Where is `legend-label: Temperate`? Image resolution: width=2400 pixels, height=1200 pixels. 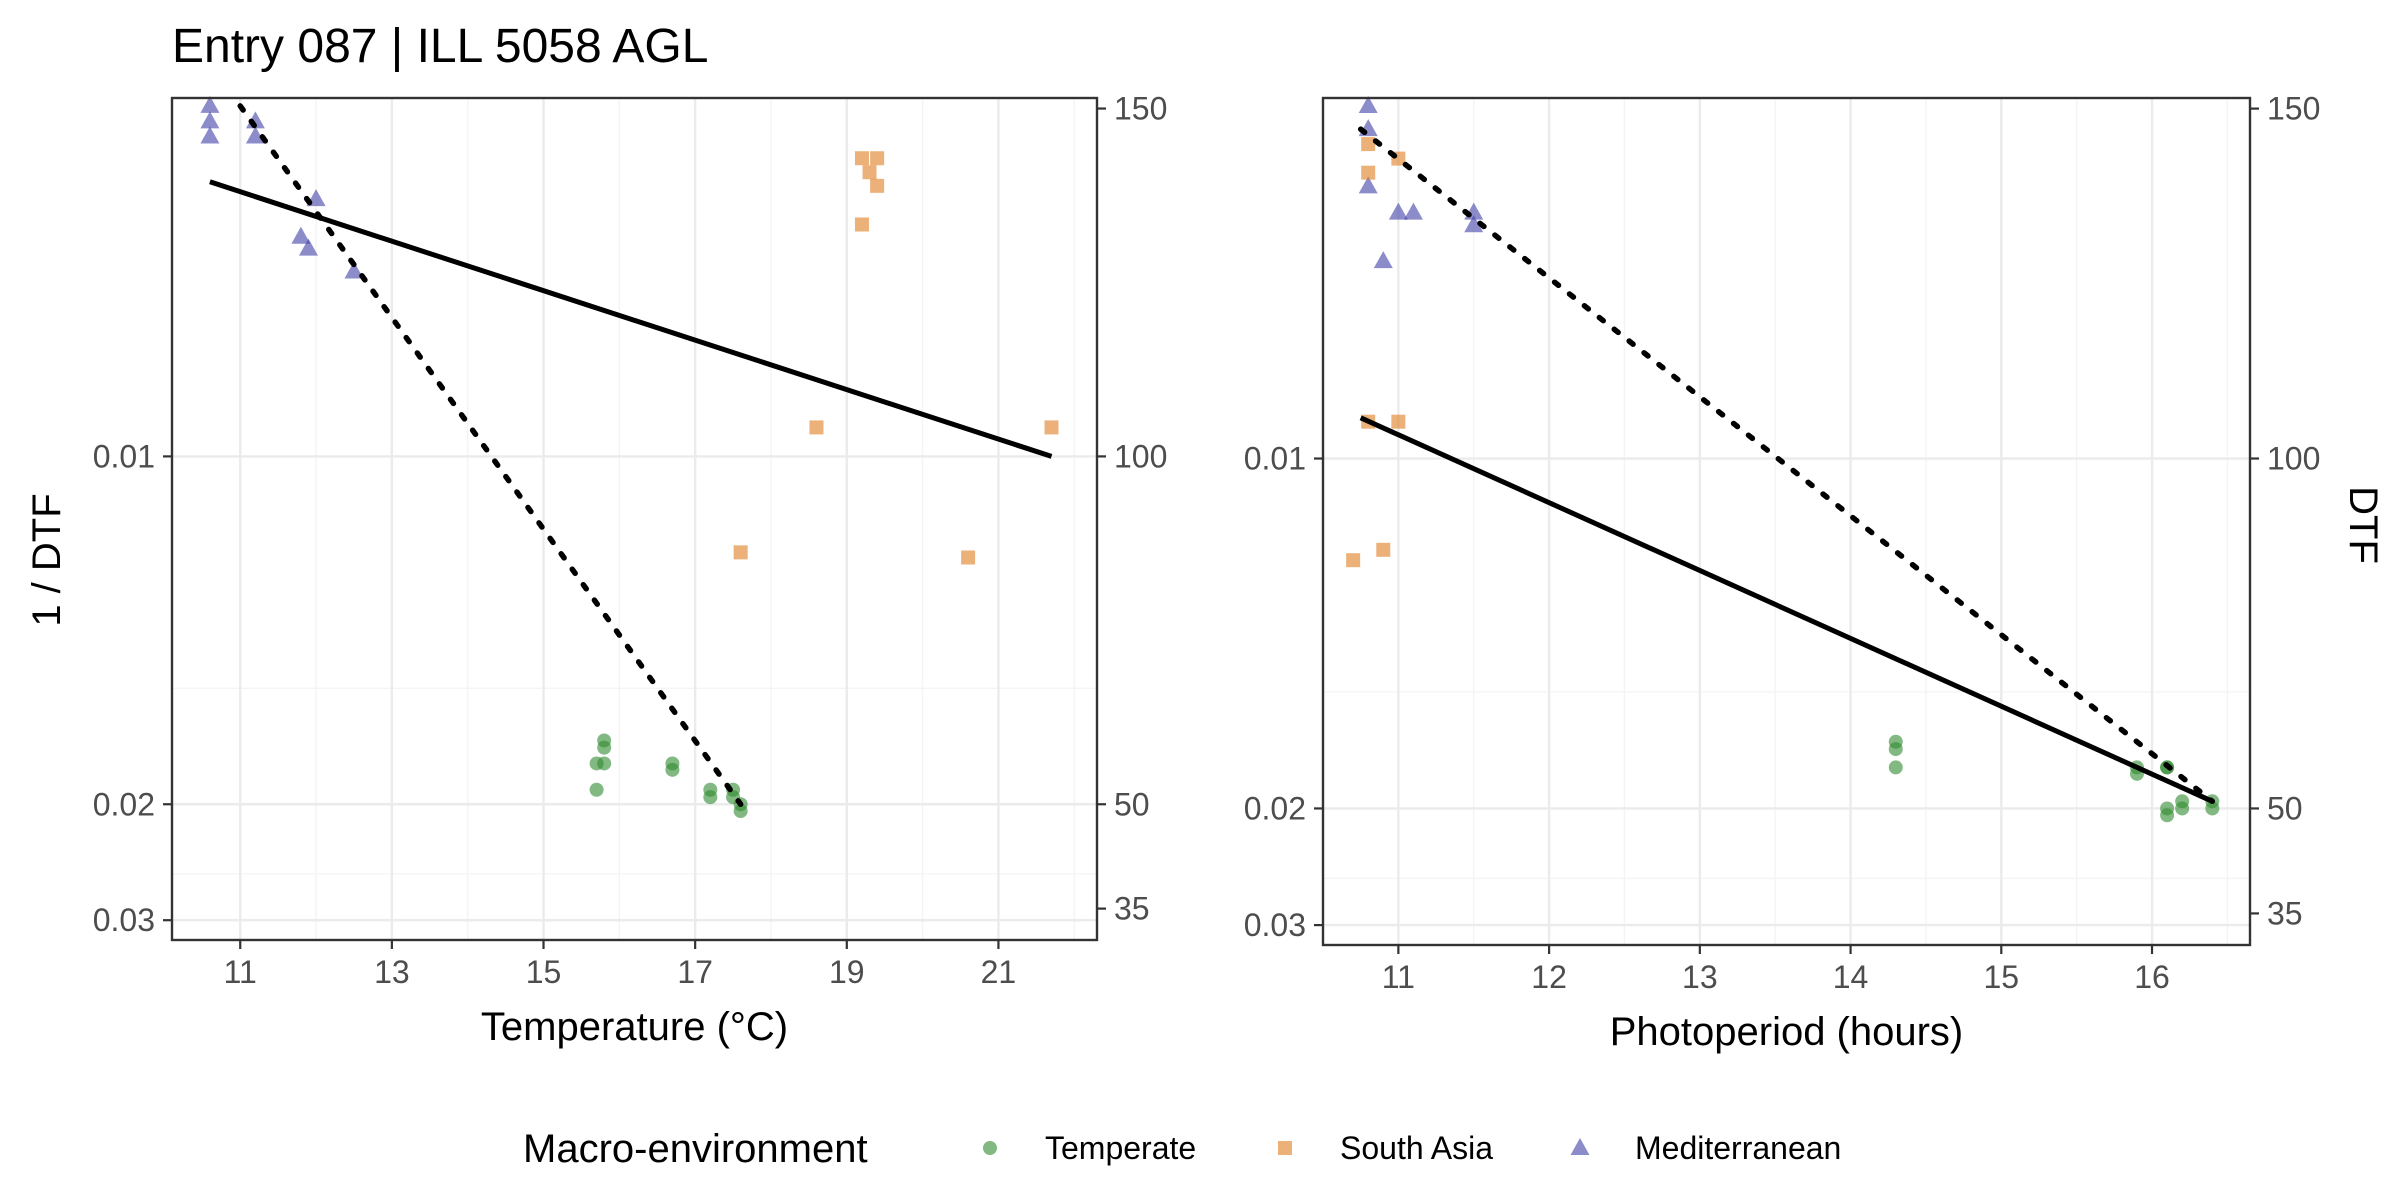
legend-label: Temperate is located at coordinates (1120, 1148).